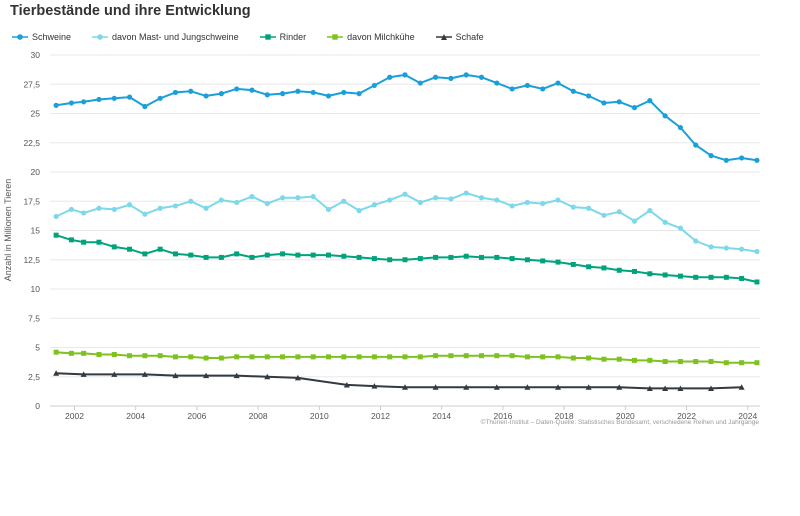  Describe the element at coordinates (165, 37) in the screenshot. I see `legend-item-mast-jungschweine: davon Mast- und Jungschweine` at that location.